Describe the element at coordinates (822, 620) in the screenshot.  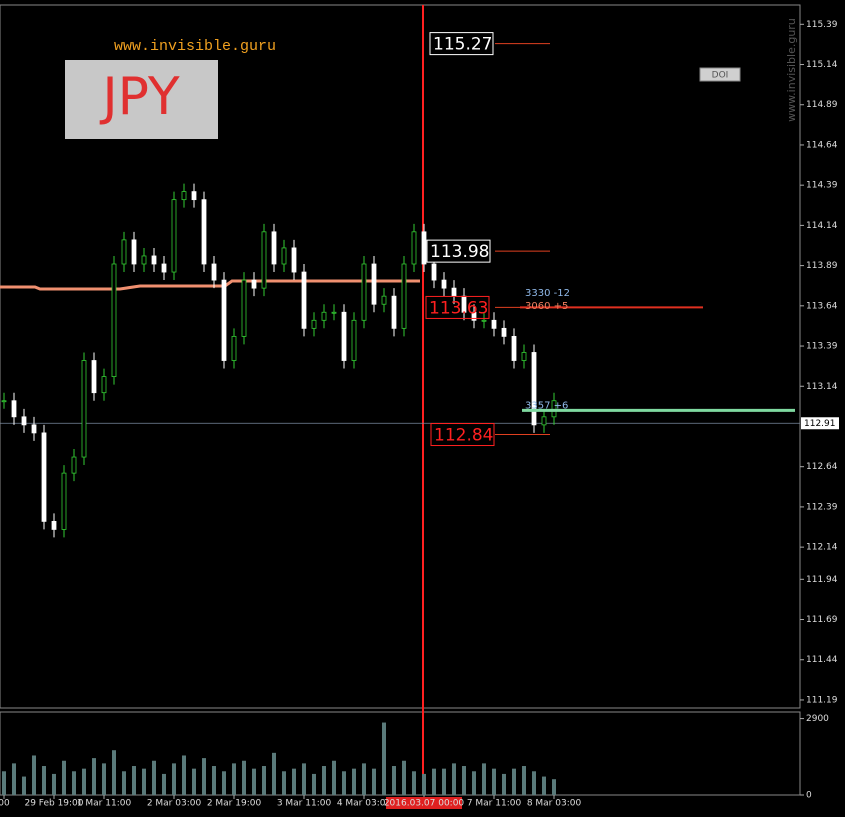
I see `y-tick-label: 111.69` at that location.